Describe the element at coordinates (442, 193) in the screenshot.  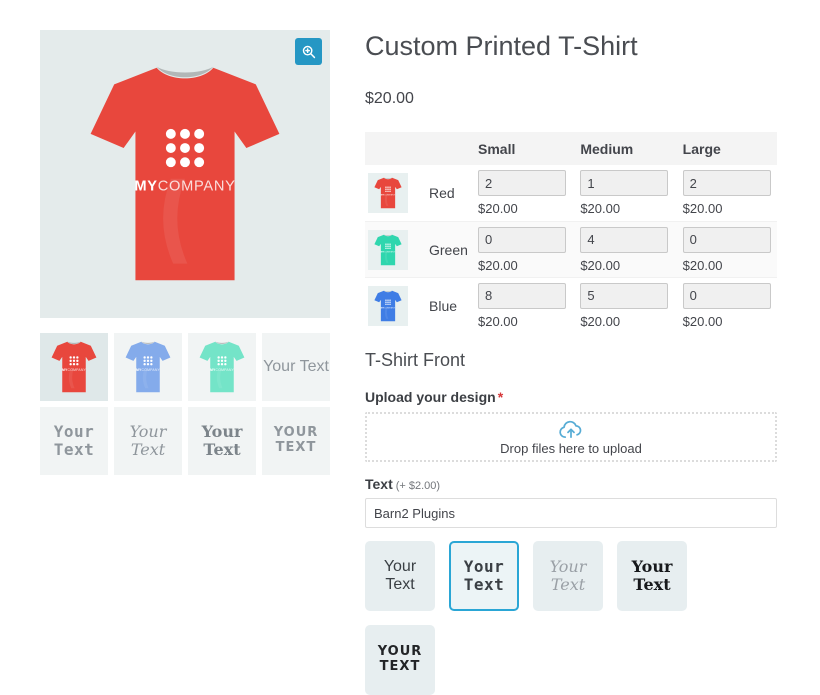
I see `row-label-red: Red` at that location.